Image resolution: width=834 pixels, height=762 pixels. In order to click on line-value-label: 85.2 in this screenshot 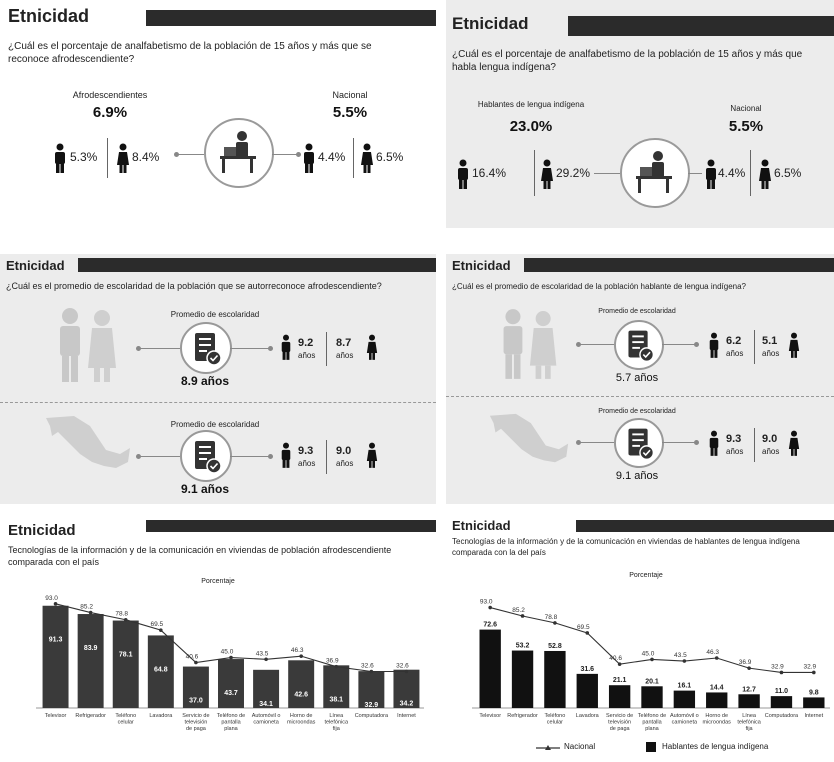, I will do `click(86, 607)`.